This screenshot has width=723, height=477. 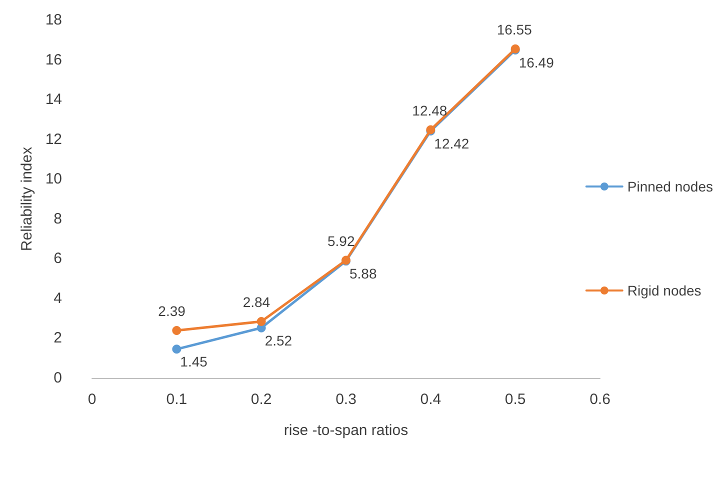 I want to click on y-tick-label: 2, so click(x=58, y=338).